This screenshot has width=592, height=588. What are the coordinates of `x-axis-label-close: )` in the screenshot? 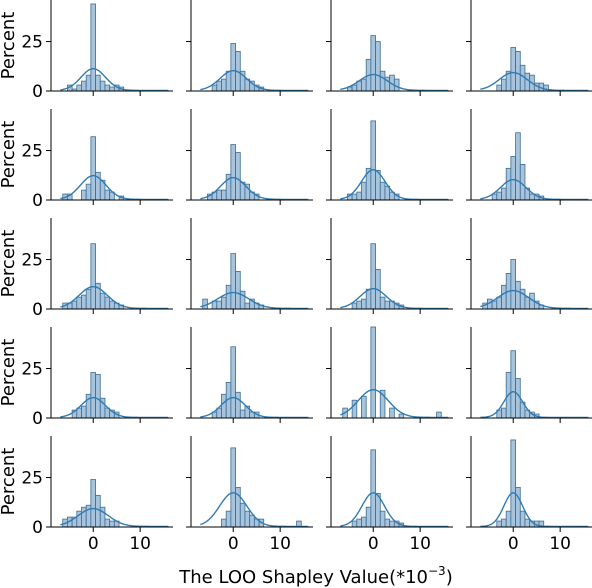 It's located at (449, 577).